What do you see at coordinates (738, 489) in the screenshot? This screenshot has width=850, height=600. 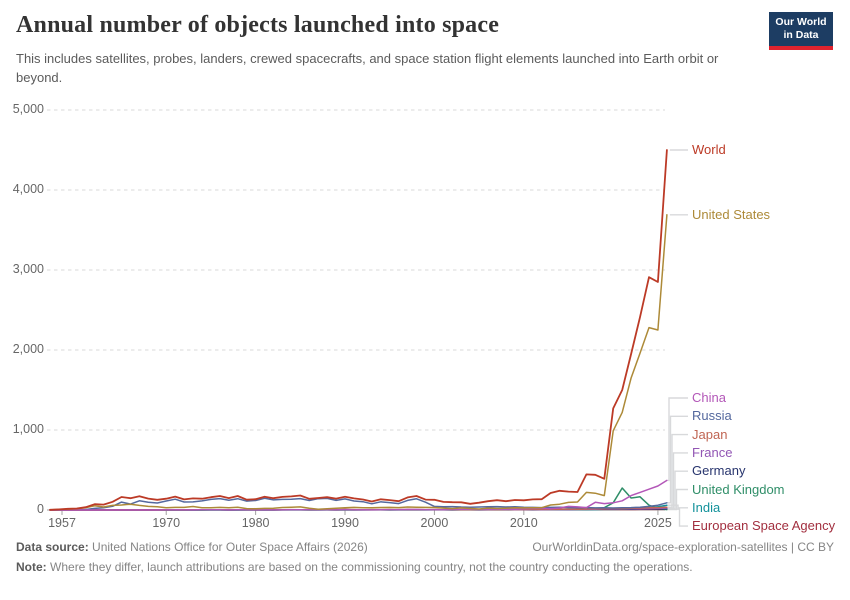 I see `series-label-united-kingdom: United Kingdom` at bounding box center [738, 489].